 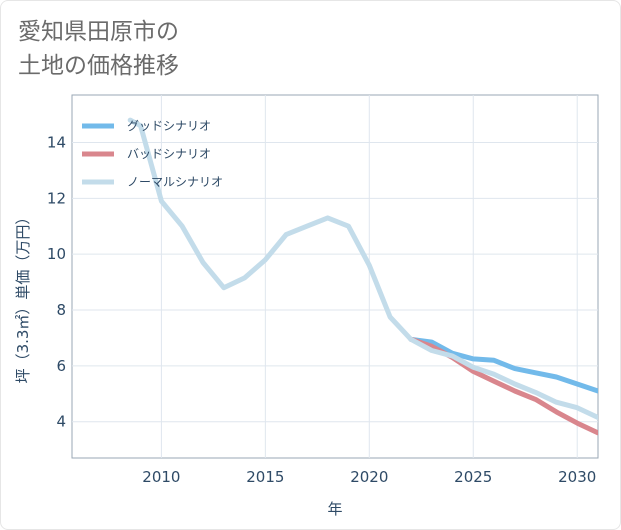 What do you see at coordinates (98, 49) in the screenshot?
I see `chart-title: 愛知県田原市の 土地の価格推移` at bounding box center [98, 49].